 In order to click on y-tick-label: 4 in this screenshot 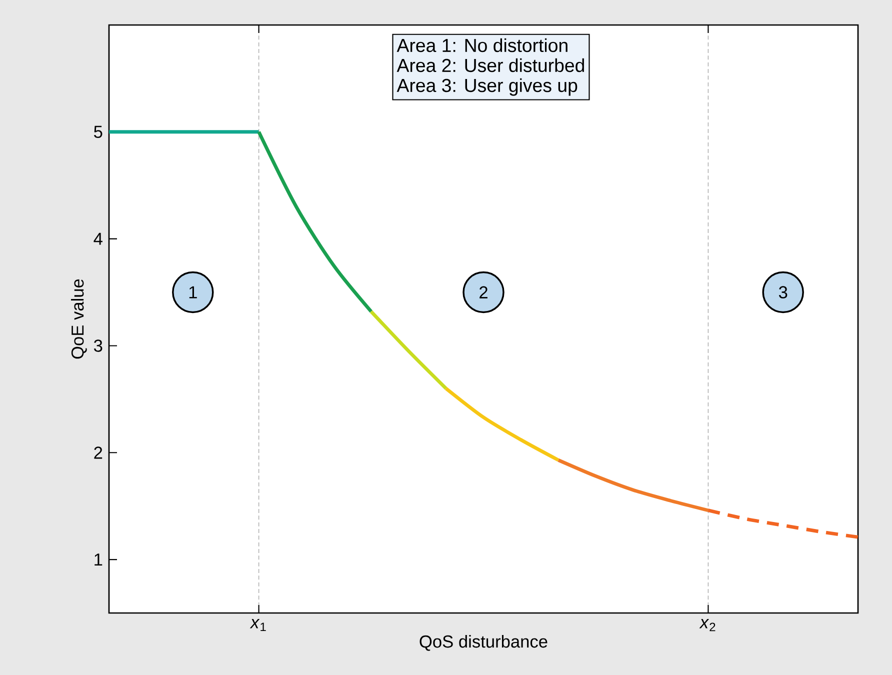, I will do `click(98, 238)`.